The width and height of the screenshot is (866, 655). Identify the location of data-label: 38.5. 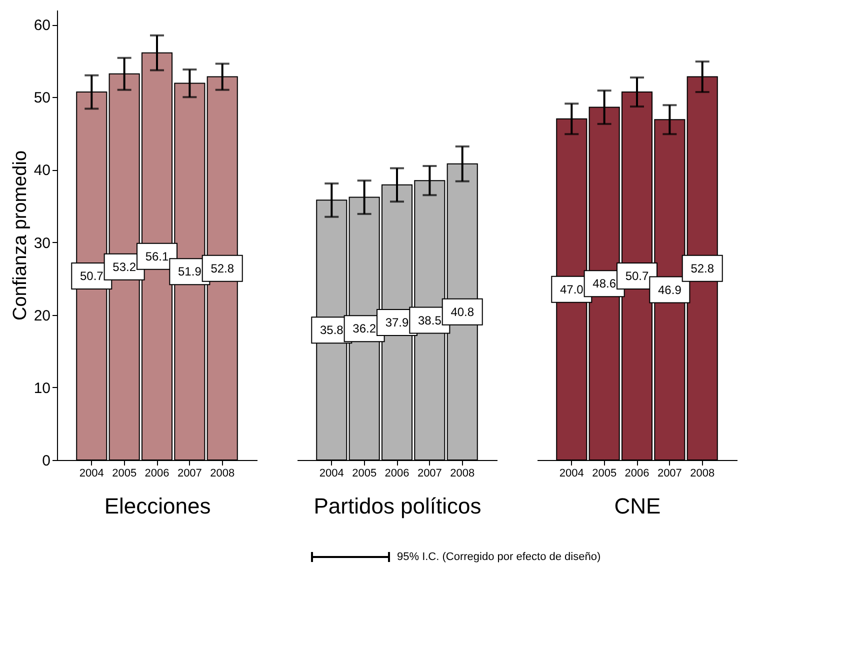
(430, 320).